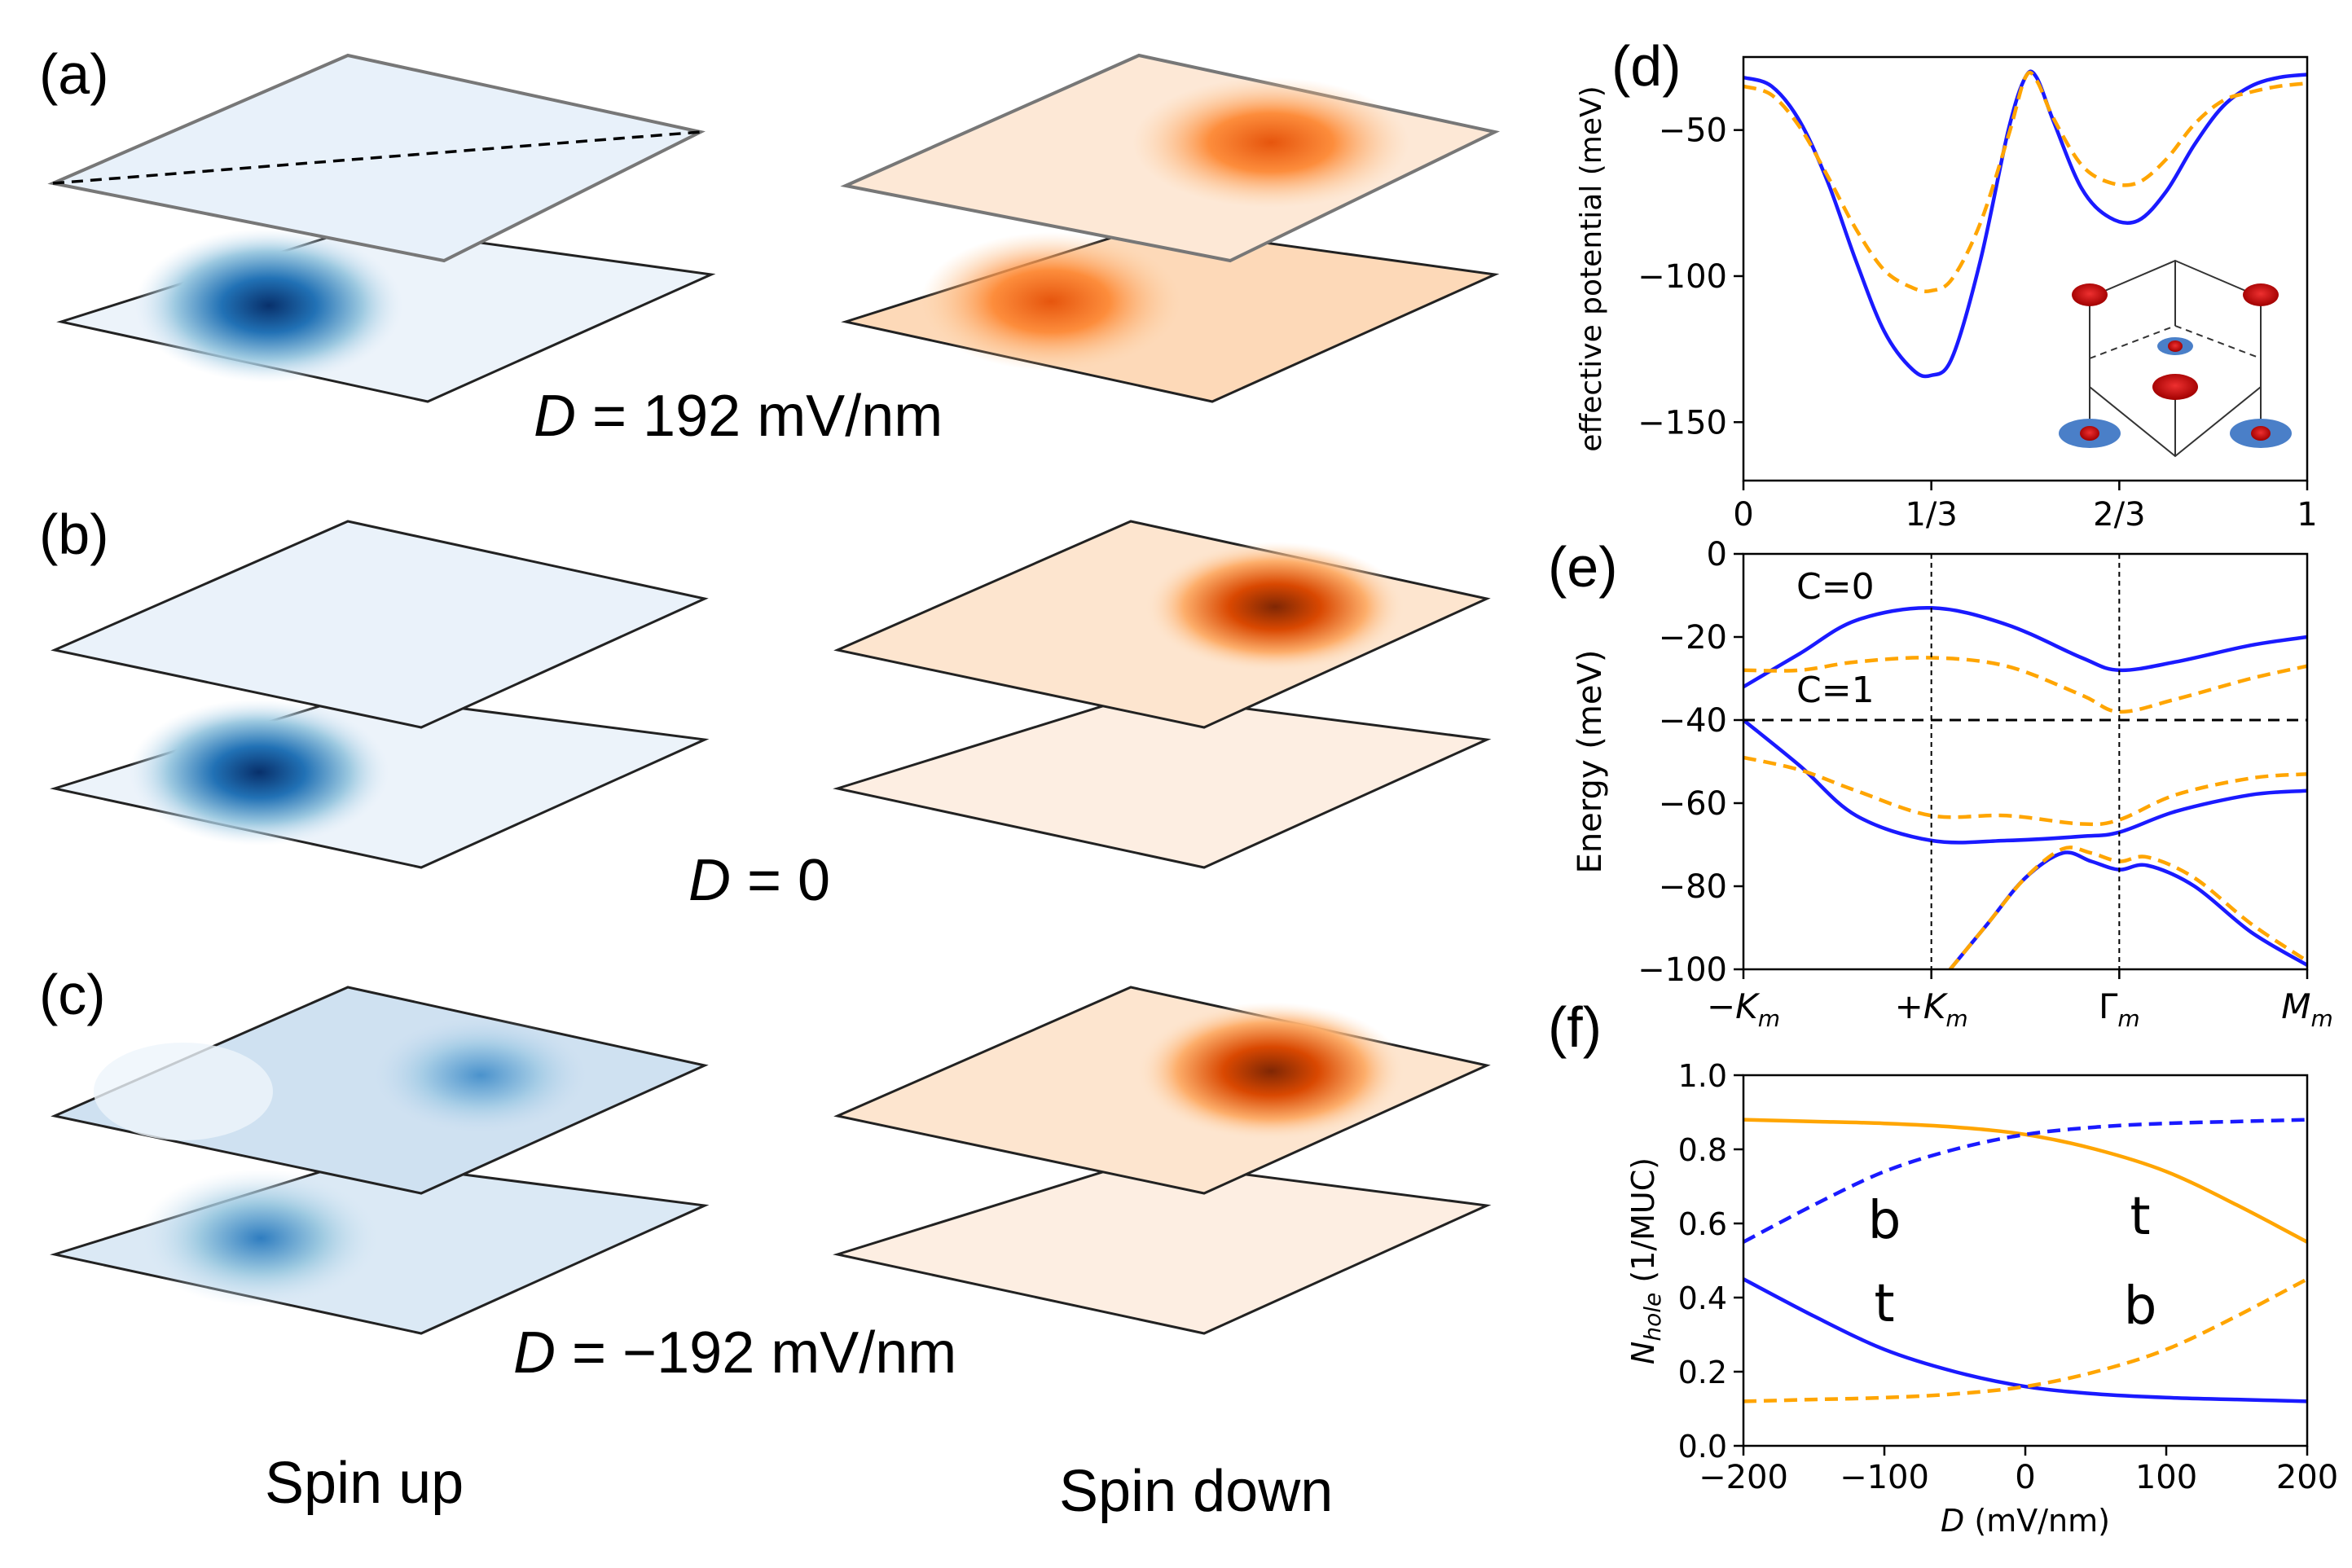  What do you see at coordinates (74, 534) in the screenshot?
I see `panel-label-b: (b)` at bounding box center [74, 534].